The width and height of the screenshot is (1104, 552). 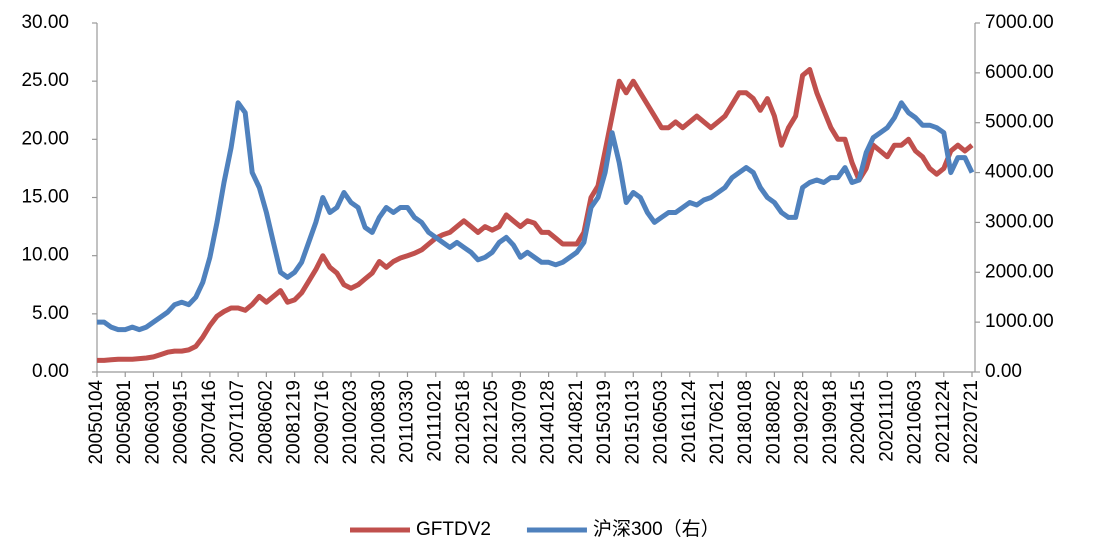 I want to click on x-tick-label: 20111021, so click(x=435, y=421).